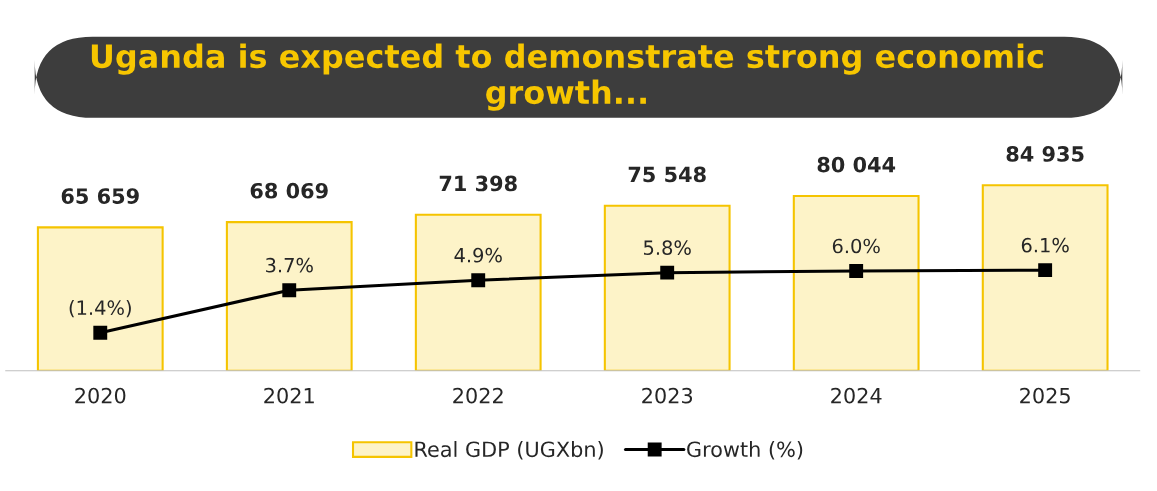 This screenshot has width=1157, height=491. What do you see at coordinates (667, 174) in the screenshot?
I see `data-label: 75 548` at bounding box center [667, 174].